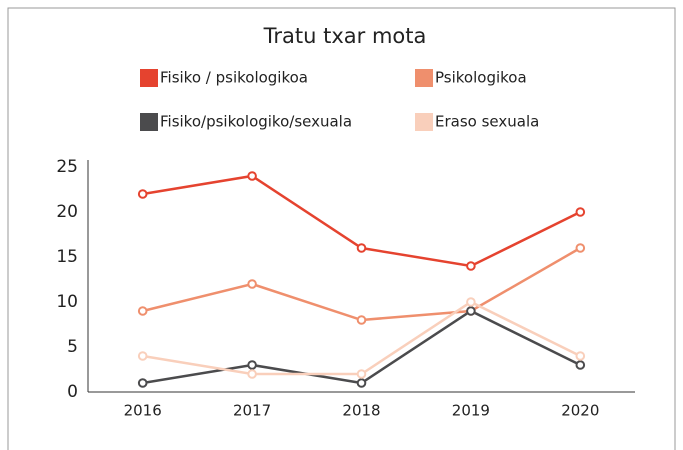 The image size is (683, 450). What do you see at coordinates (252, 411) in the screenshot?
I see `x-tick-label: 2017` at bounding box center [252, 411].